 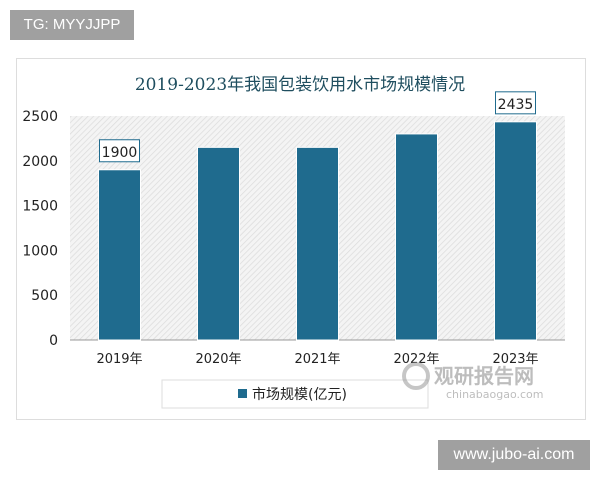 I want to click on bar-2019年, so click(x=119, y=255).